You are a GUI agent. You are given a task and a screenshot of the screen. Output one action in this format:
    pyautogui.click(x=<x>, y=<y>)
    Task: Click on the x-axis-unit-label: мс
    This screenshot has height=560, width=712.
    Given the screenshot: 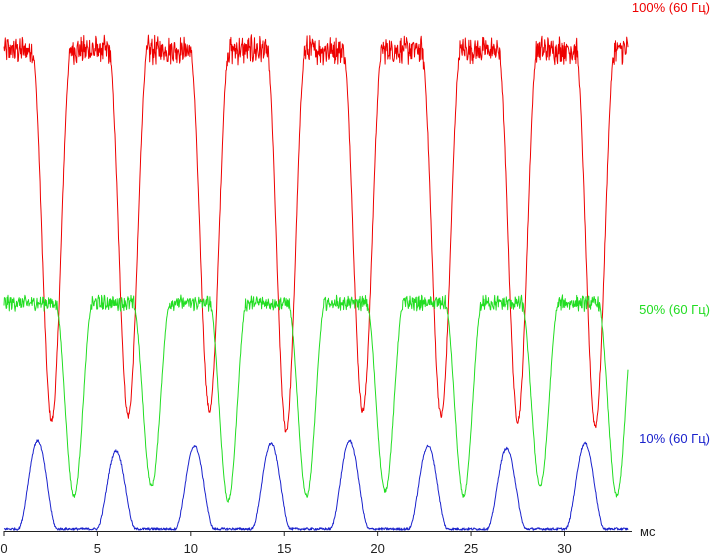 What is the action you would take?
    pyautogui.click(x=648, y=531)
    